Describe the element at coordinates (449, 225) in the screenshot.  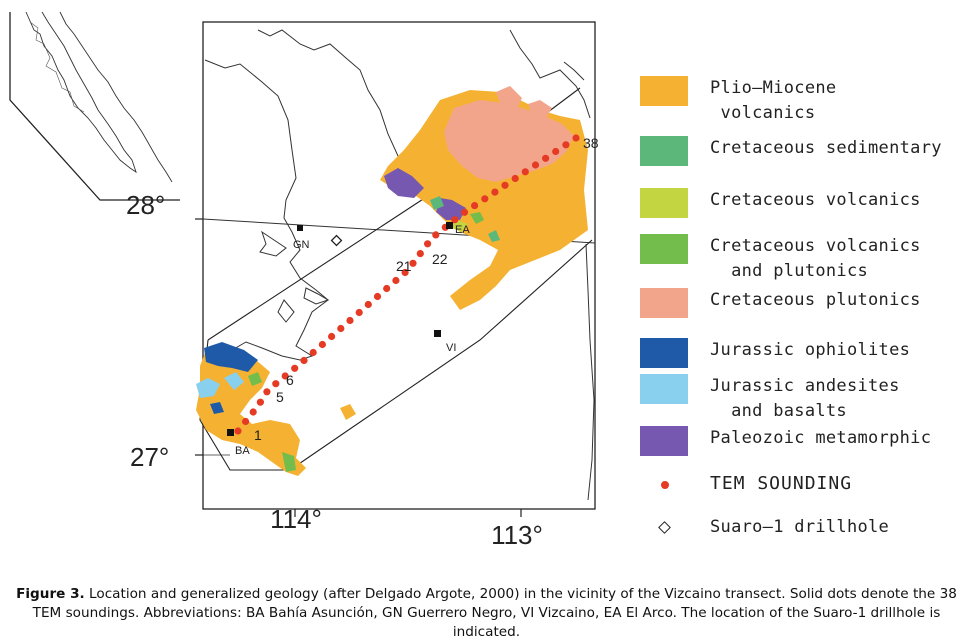
I see `ea-marker` at that location.